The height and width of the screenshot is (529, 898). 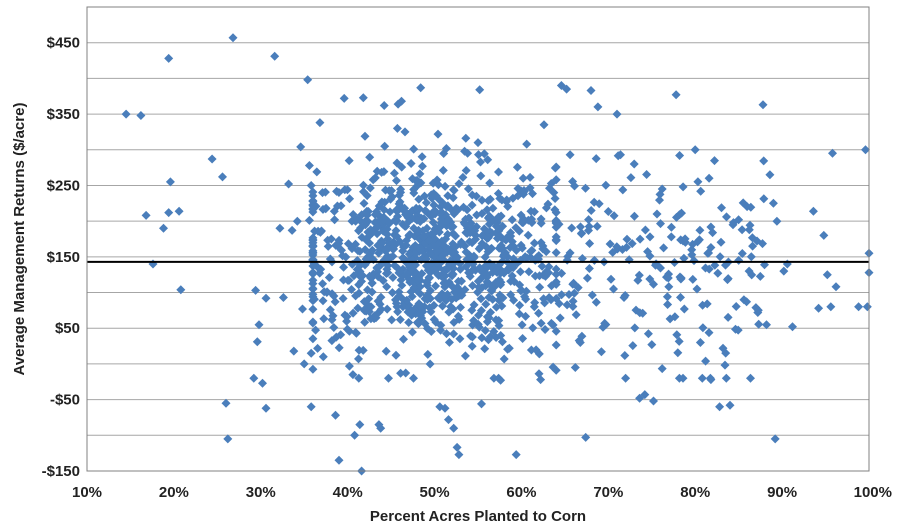 What do you see at coordinates (63, 185) in the screenshot?
I see `y-tick-label: $250` at bounding box center [63, 185].